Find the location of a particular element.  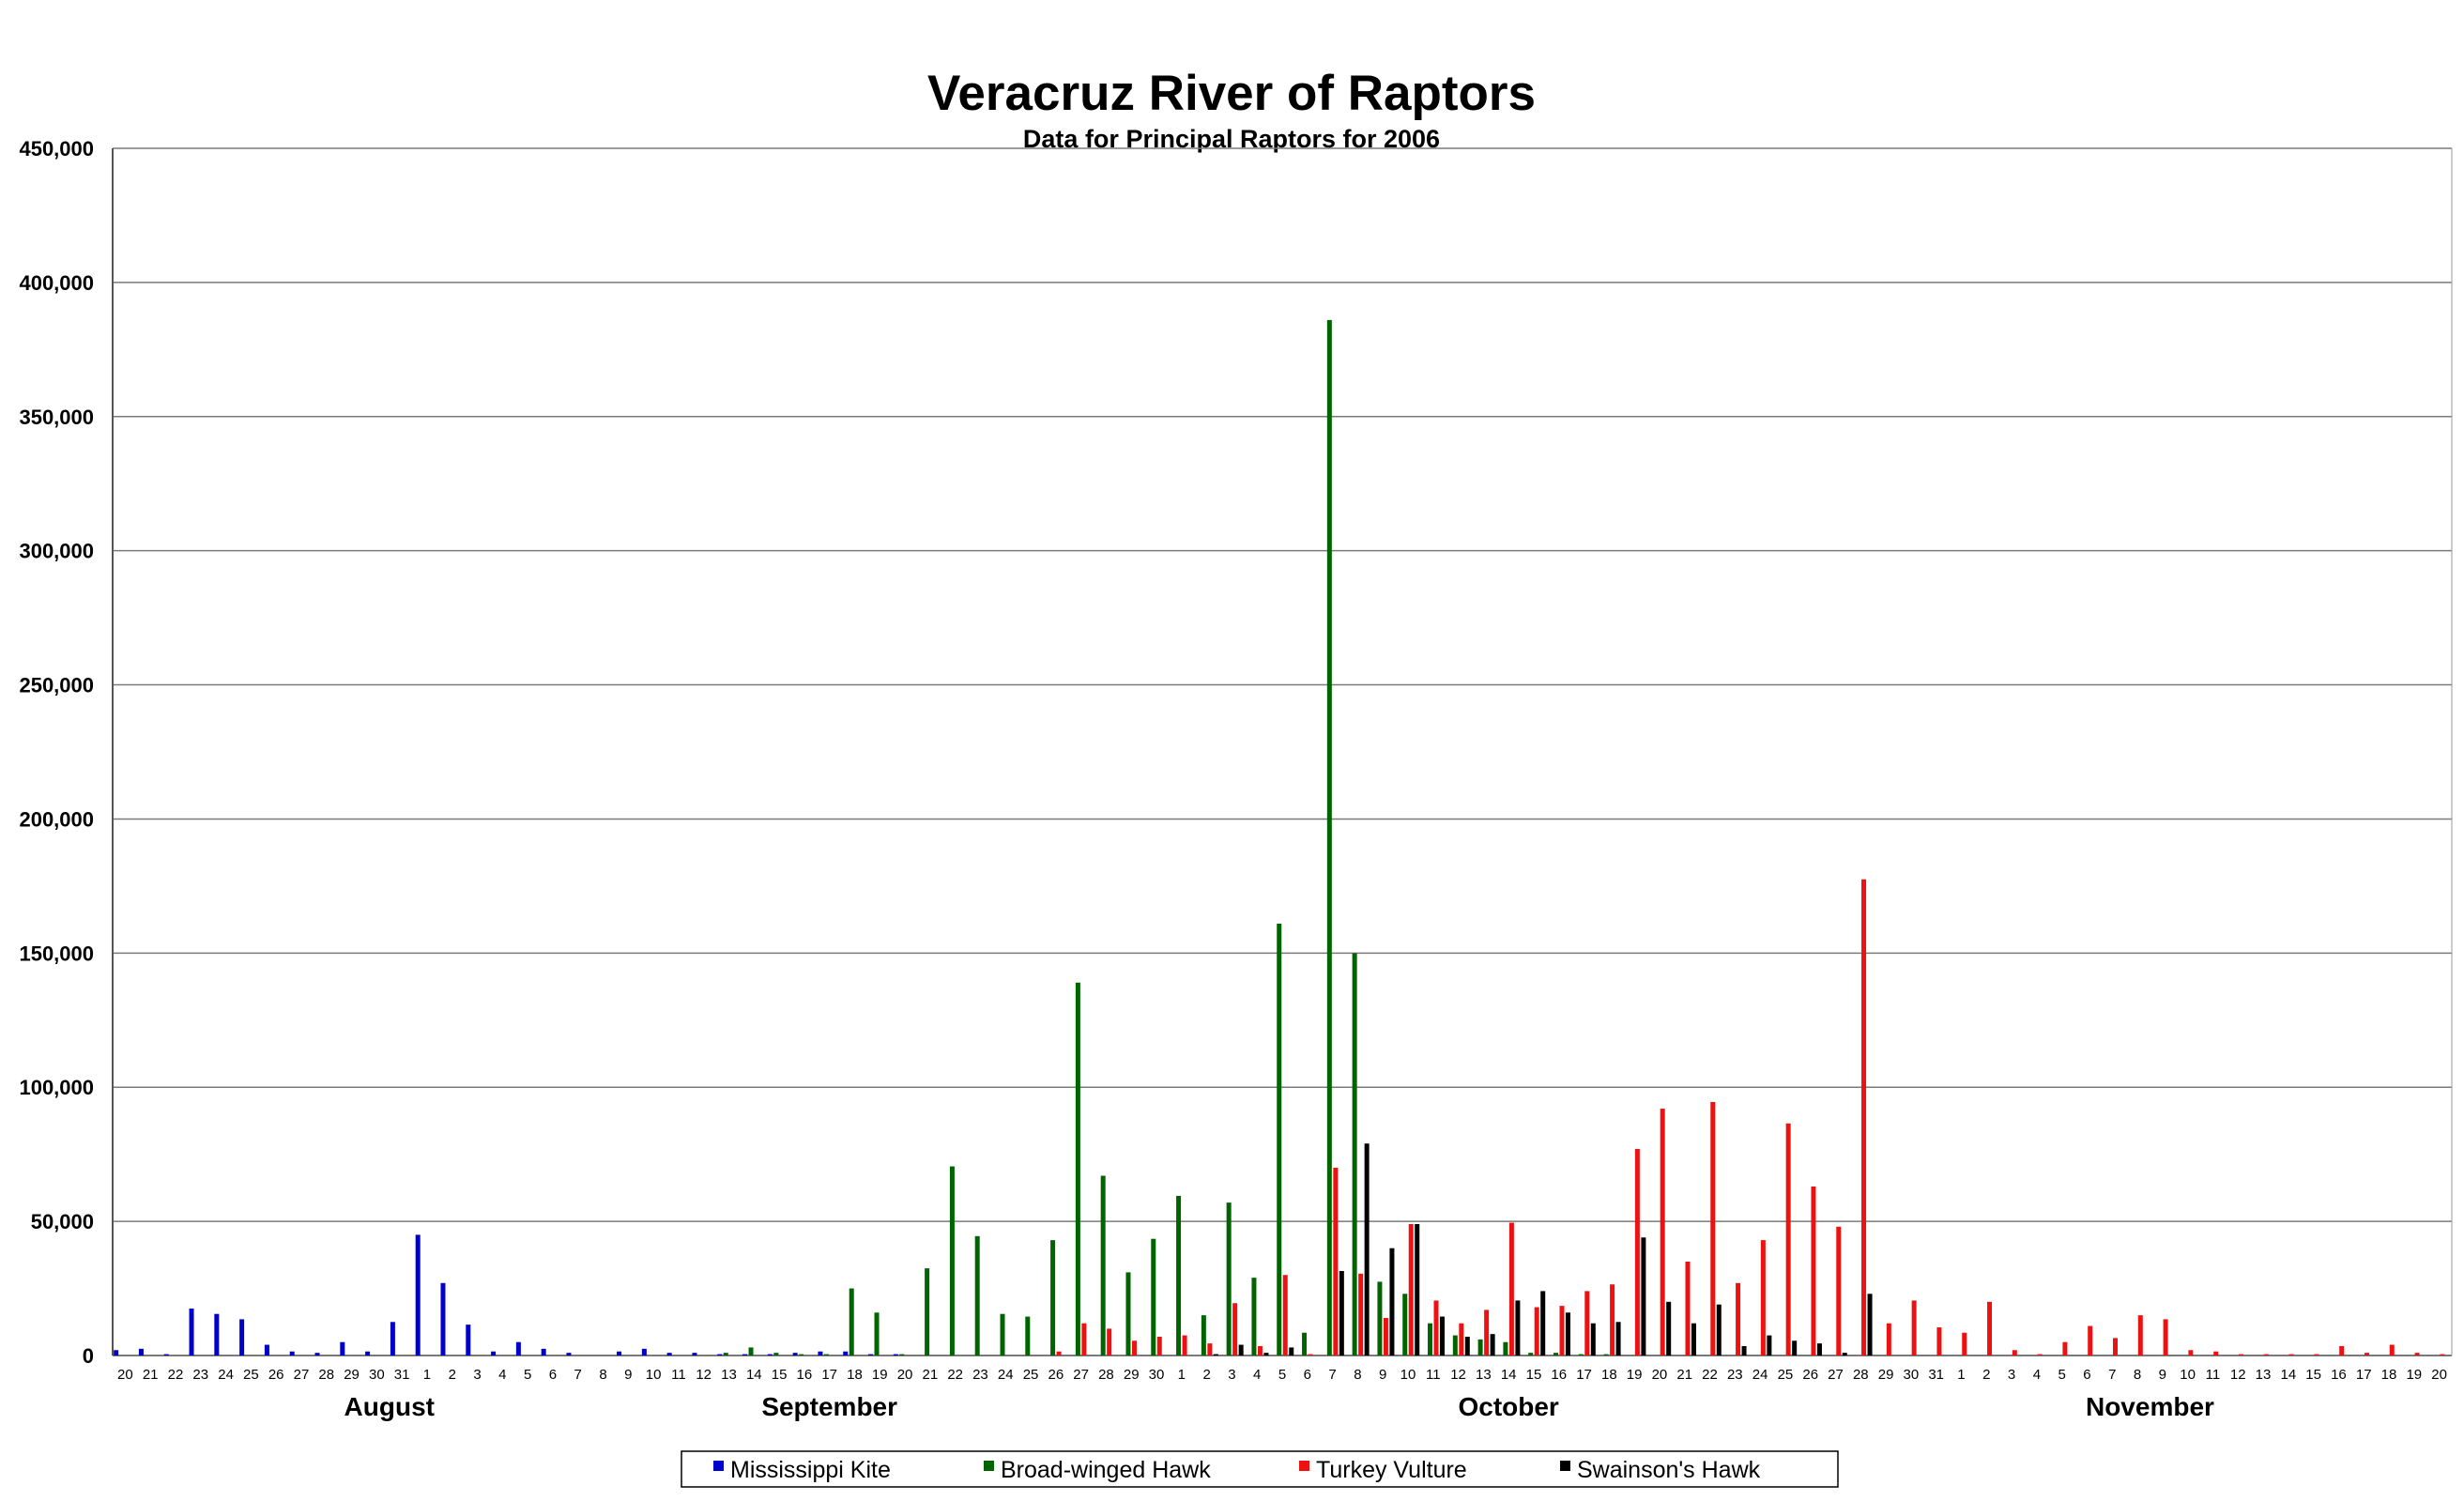

legend-label-mississippi-kite: Mississippi Kite is located at coordinates (810, 1470).